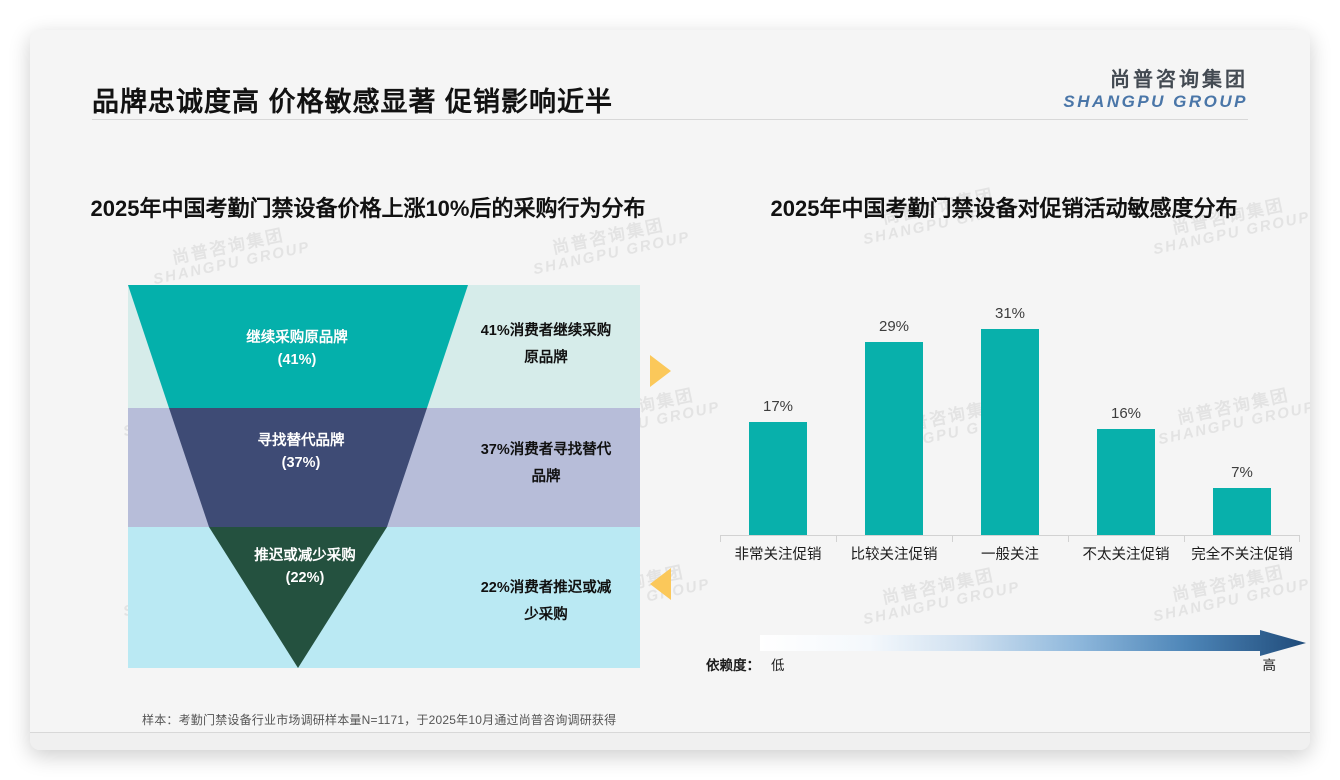  I want to click on footer-divider, so click(670, 732).